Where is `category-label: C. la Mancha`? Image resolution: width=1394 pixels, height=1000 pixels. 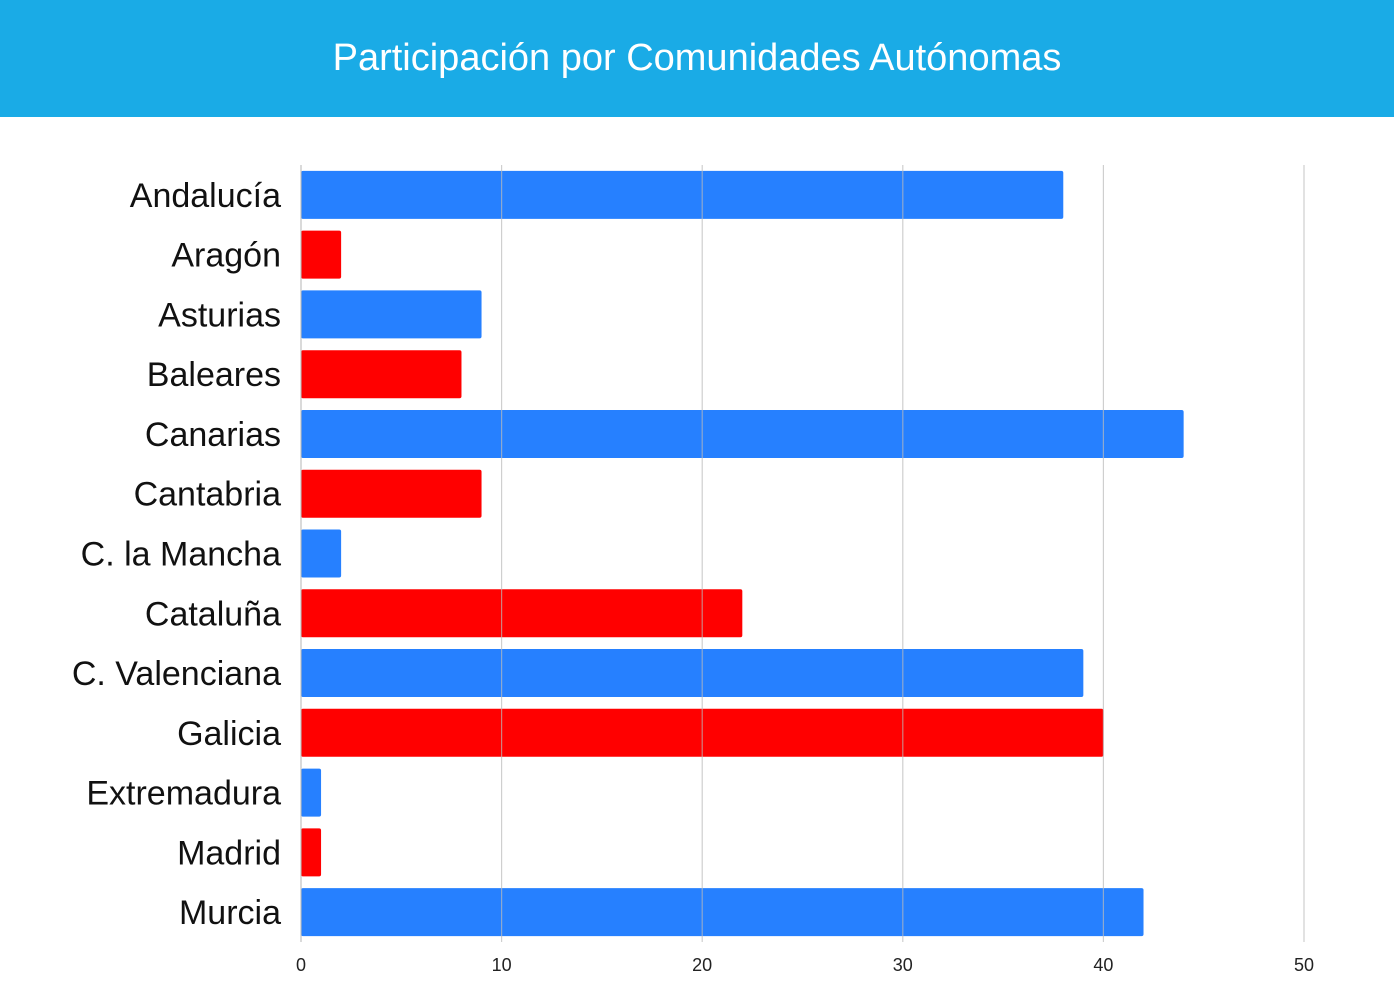 category-label: C. la Mancha is located at coordinates (181, 555).